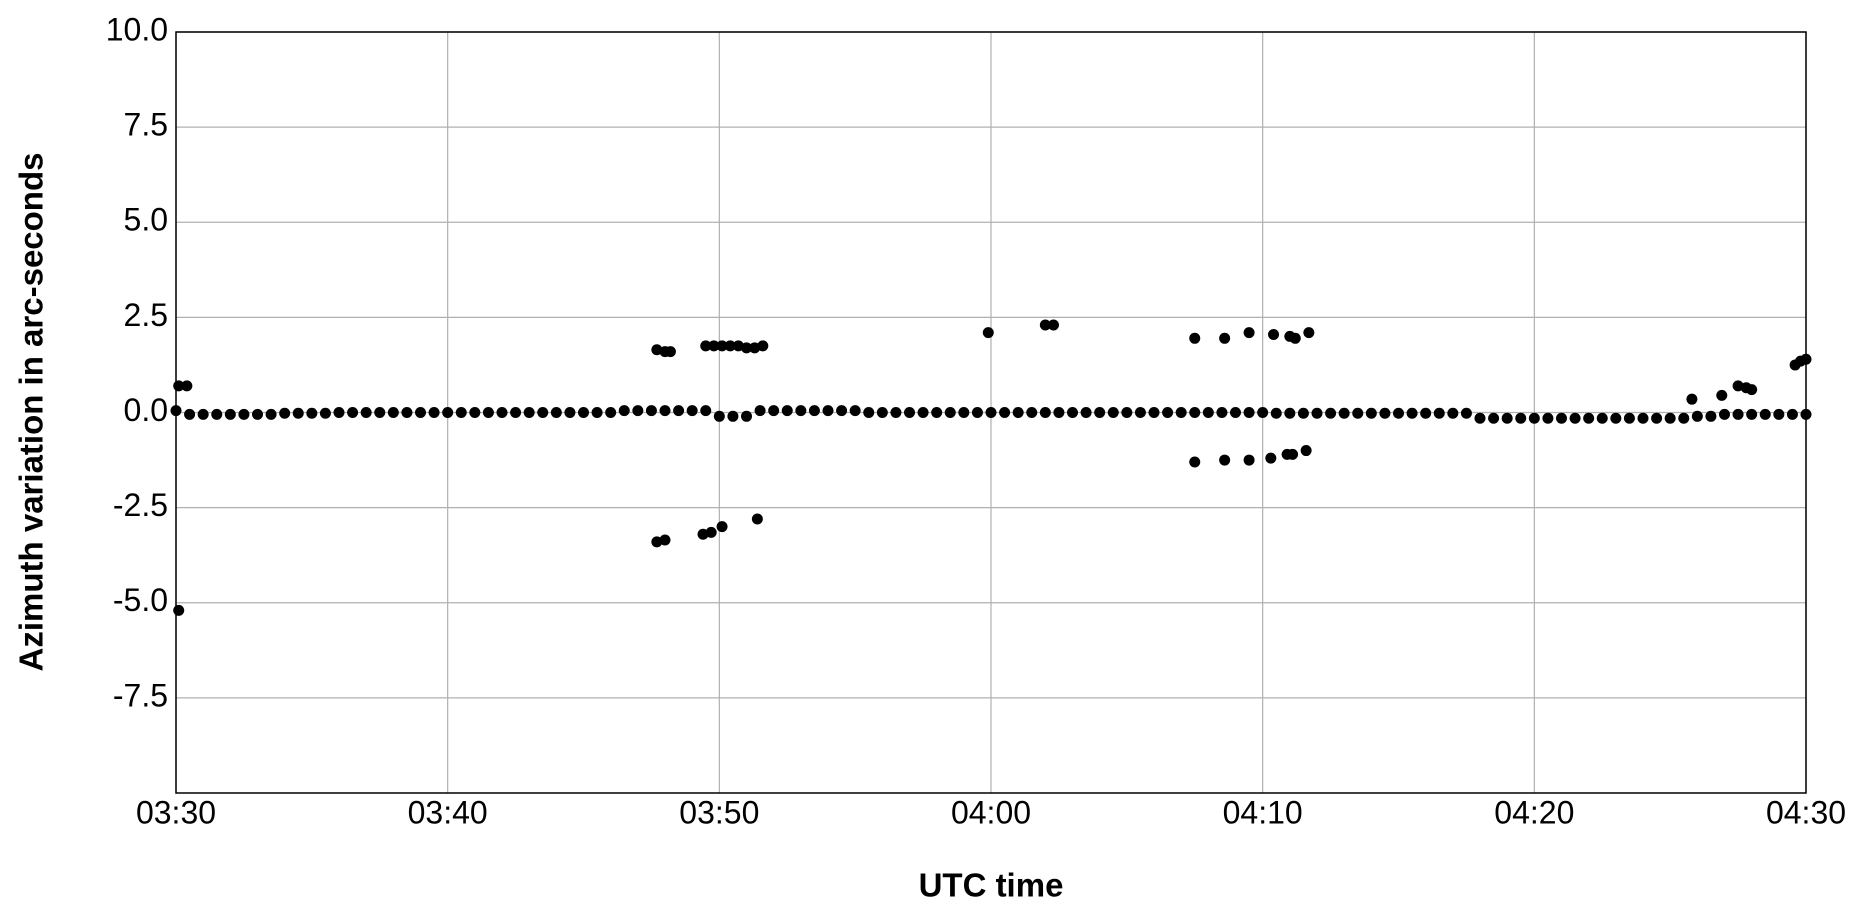 The image size is (1872, 919). What do you see at coordinates (146, 220) in the screenshot?
I see `y-tick-label: 5.0` at bounding box center [146, 220].